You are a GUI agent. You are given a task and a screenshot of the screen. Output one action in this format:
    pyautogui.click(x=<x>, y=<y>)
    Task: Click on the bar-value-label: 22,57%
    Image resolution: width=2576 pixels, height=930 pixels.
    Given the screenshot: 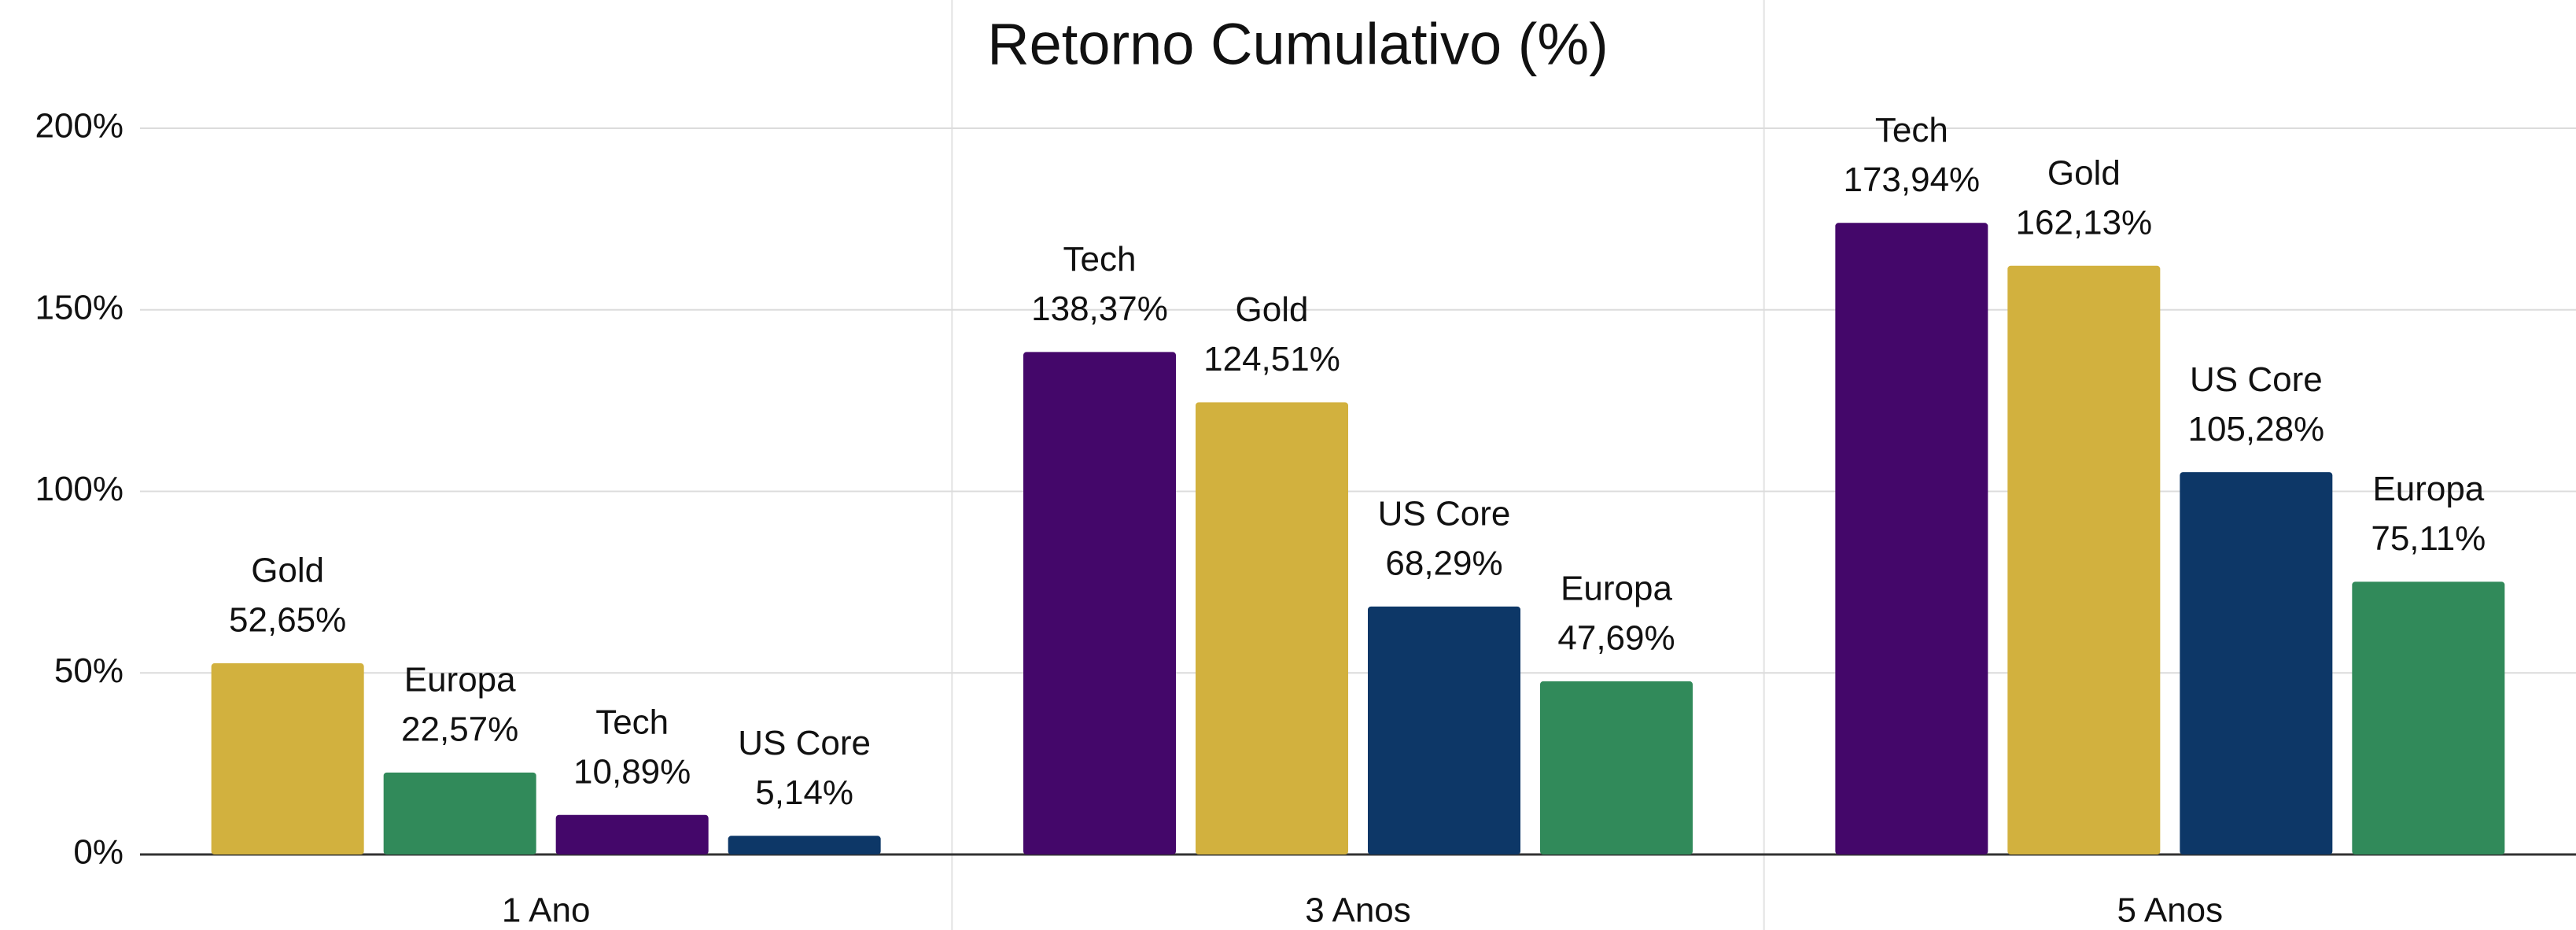 What is the action you would take?
    pyautogui.click(x=459, y=729)
    